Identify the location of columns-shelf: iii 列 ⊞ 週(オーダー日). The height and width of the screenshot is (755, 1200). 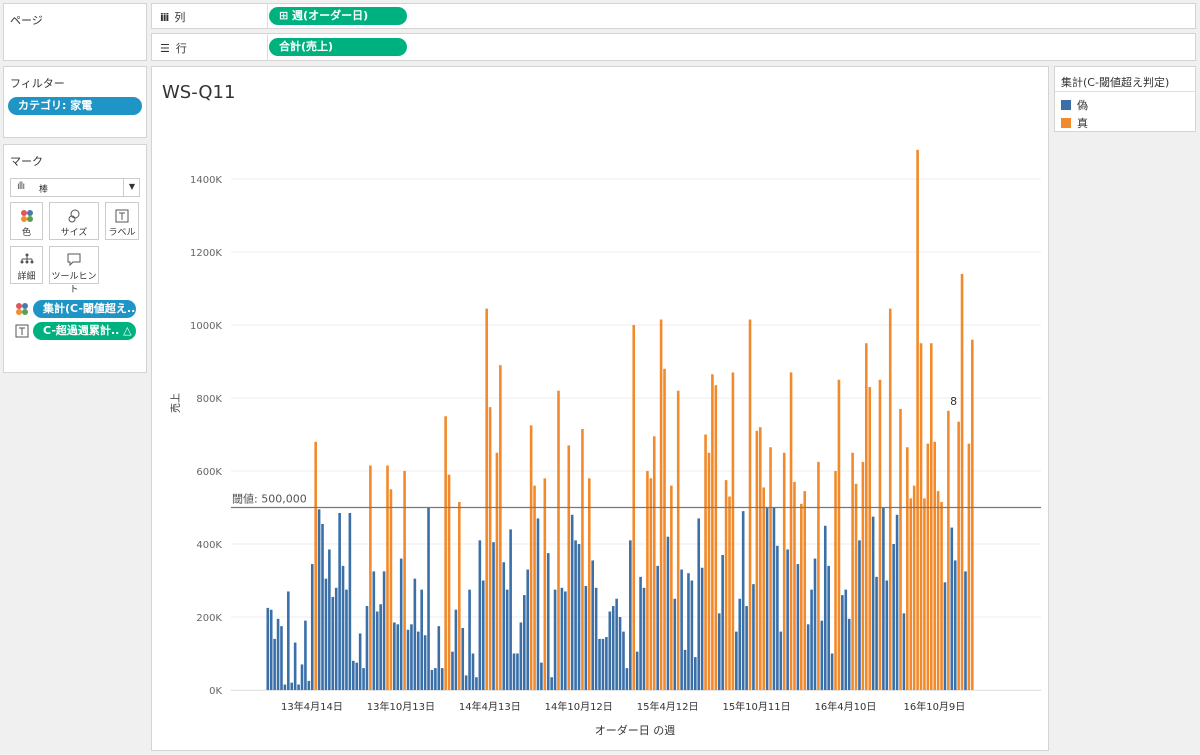
(673, 16).